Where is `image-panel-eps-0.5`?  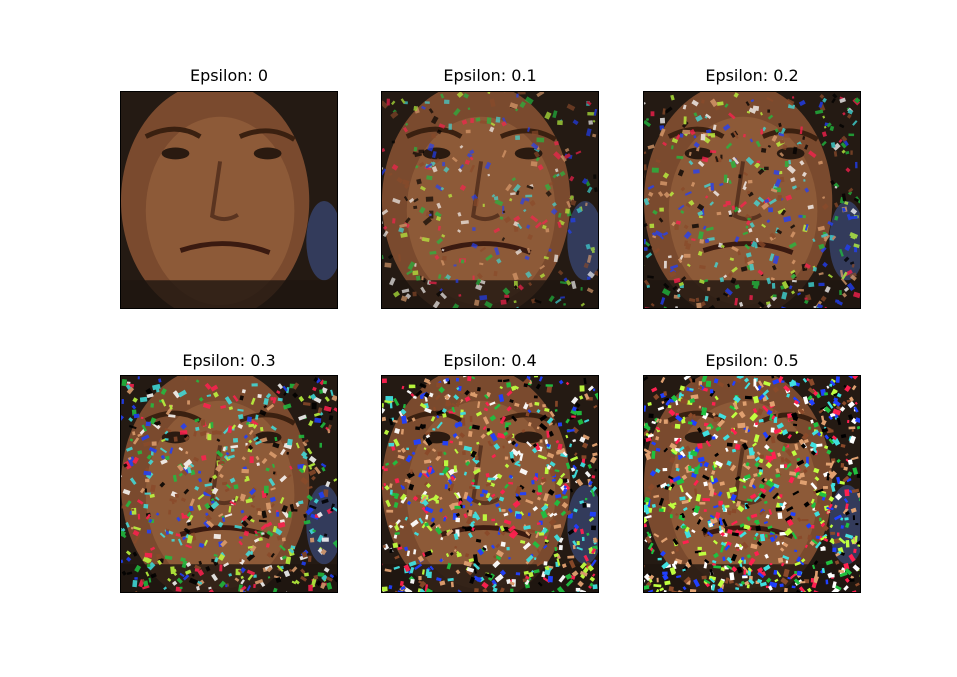
image-panel-eps-0.5 is located at coordinates (752, 484).